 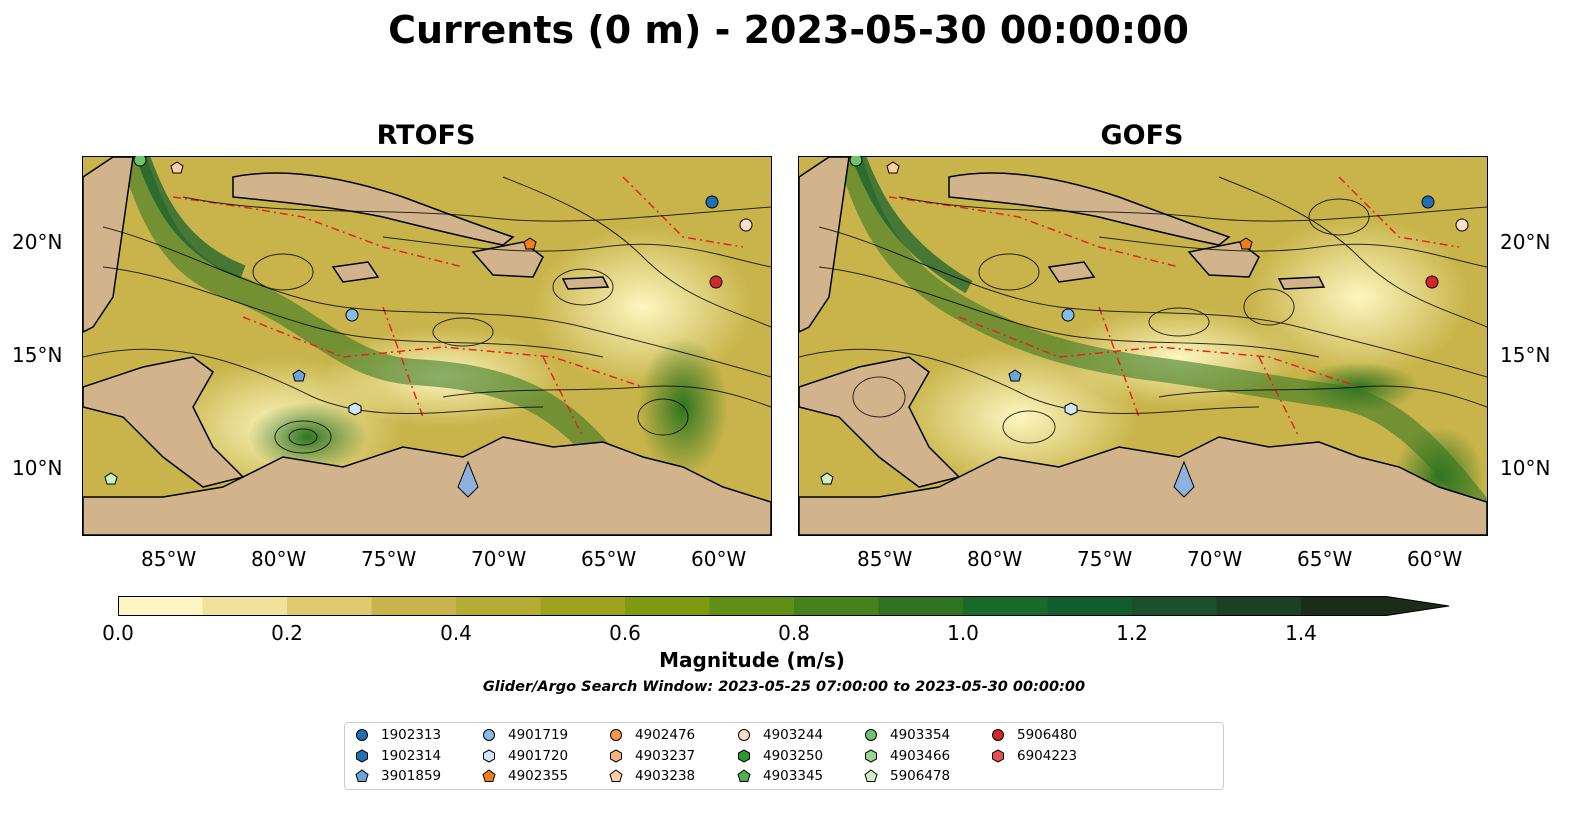 What do you see at coordinates (411, 756) in the screenshot?
I see `legend-label: 1902314` at bounding box center [411, 756].